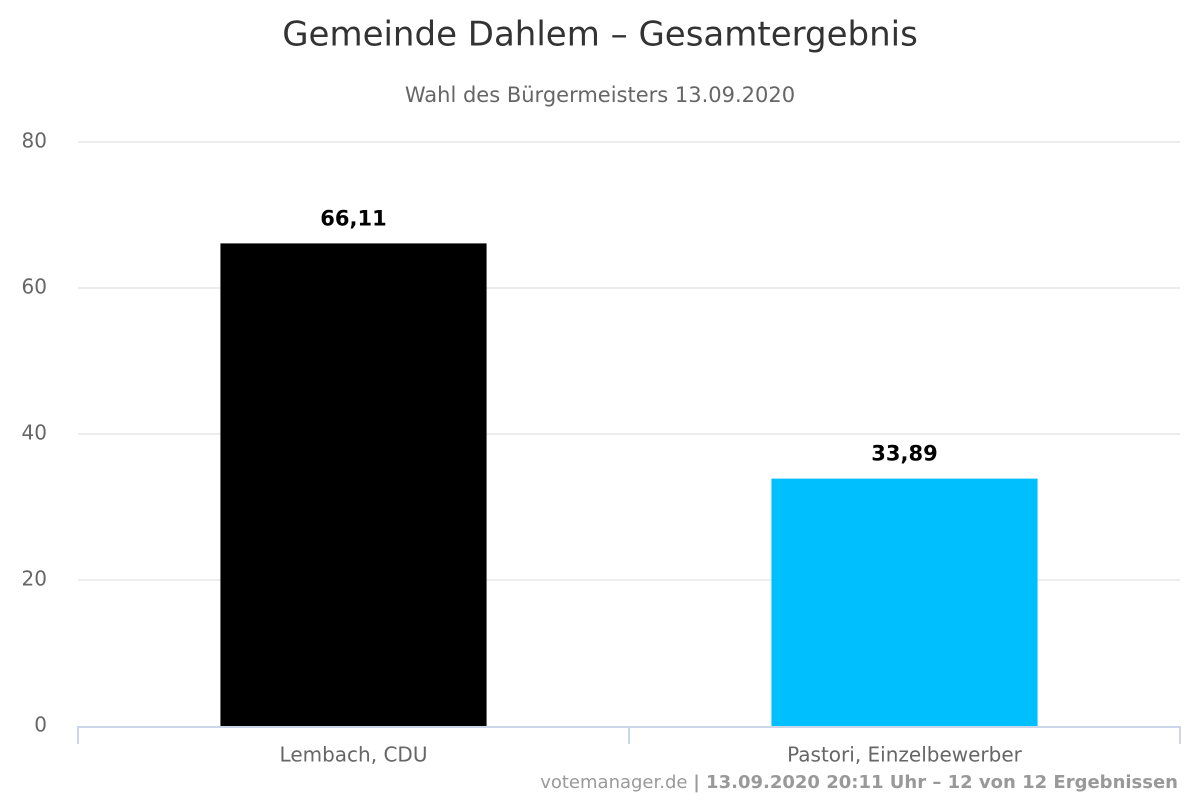  What do you see at coordinates (354, 755) in the screenshot?
I see `x-tick-label: Lembach, CDU` at bounding box center [354, 755].